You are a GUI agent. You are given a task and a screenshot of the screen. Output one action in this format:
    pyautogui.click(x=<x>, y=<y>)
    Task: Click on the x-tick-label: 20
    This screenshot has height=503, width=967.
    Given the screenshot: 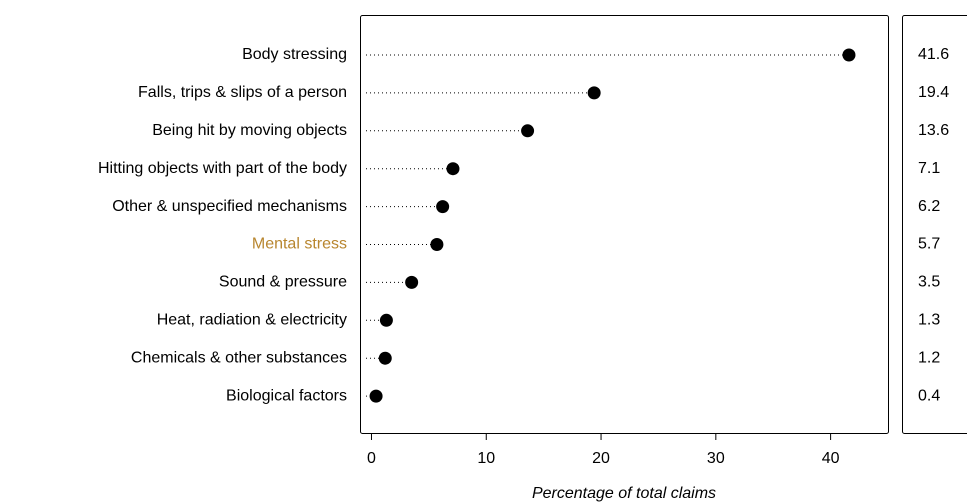 What is the action you would take?
    pyautogui.click(x=601, y=458)
    